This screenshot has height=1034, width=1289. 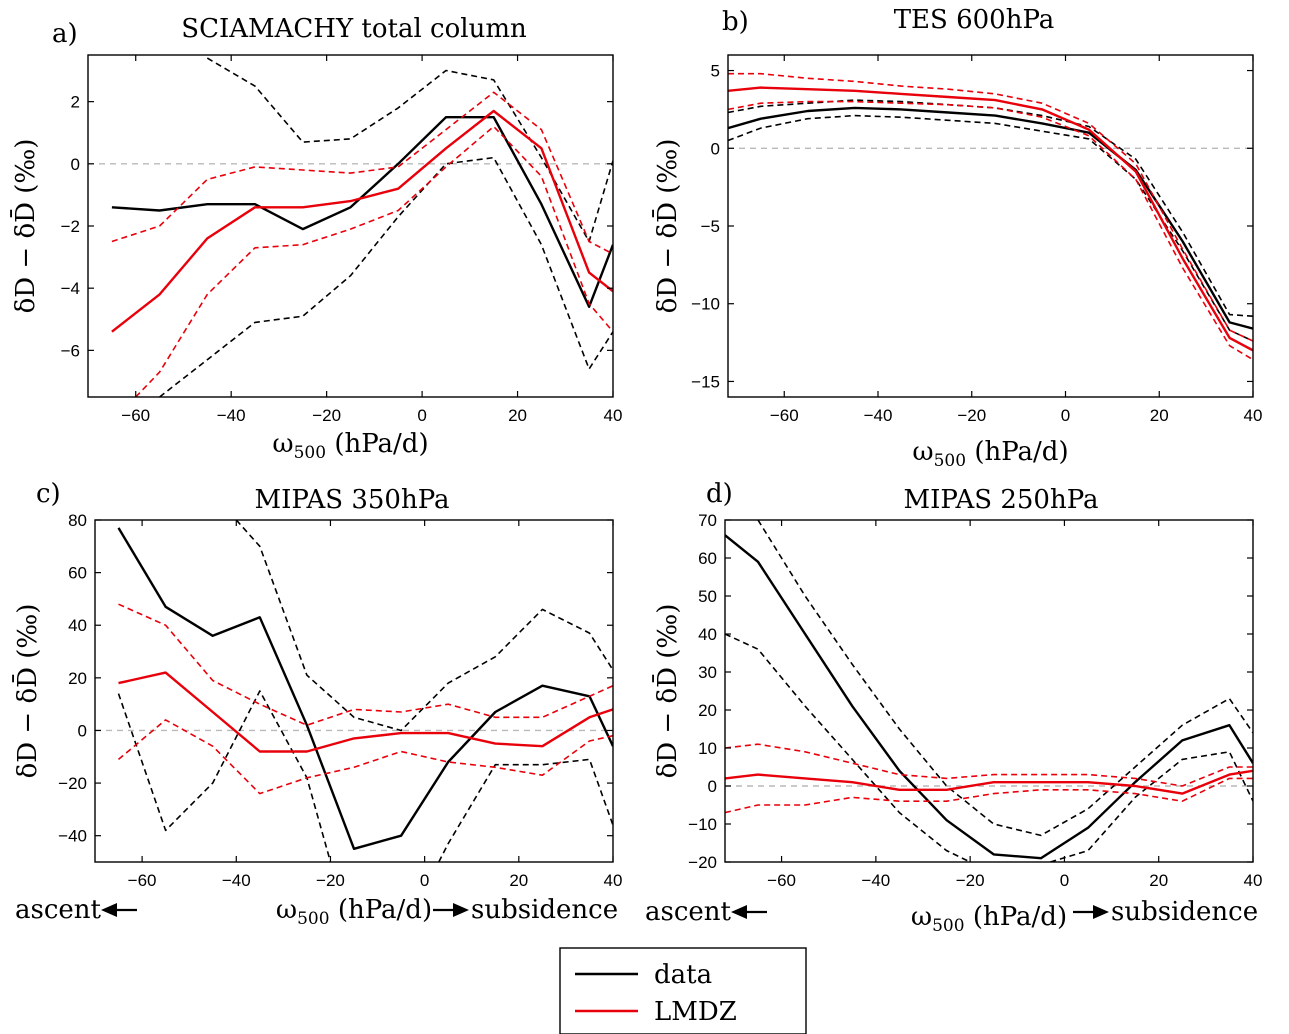 What do you see at coordinates (75, 102) in the screenshot?
I see `y-tick-label: 2` at bounding box center [75, 102].